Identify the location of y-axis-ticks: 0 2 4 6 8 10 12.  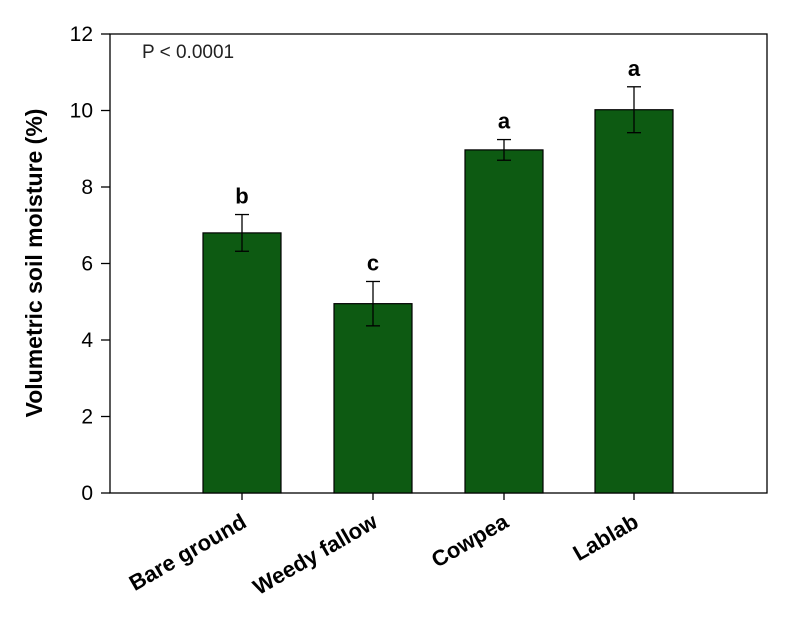
(90, 264).